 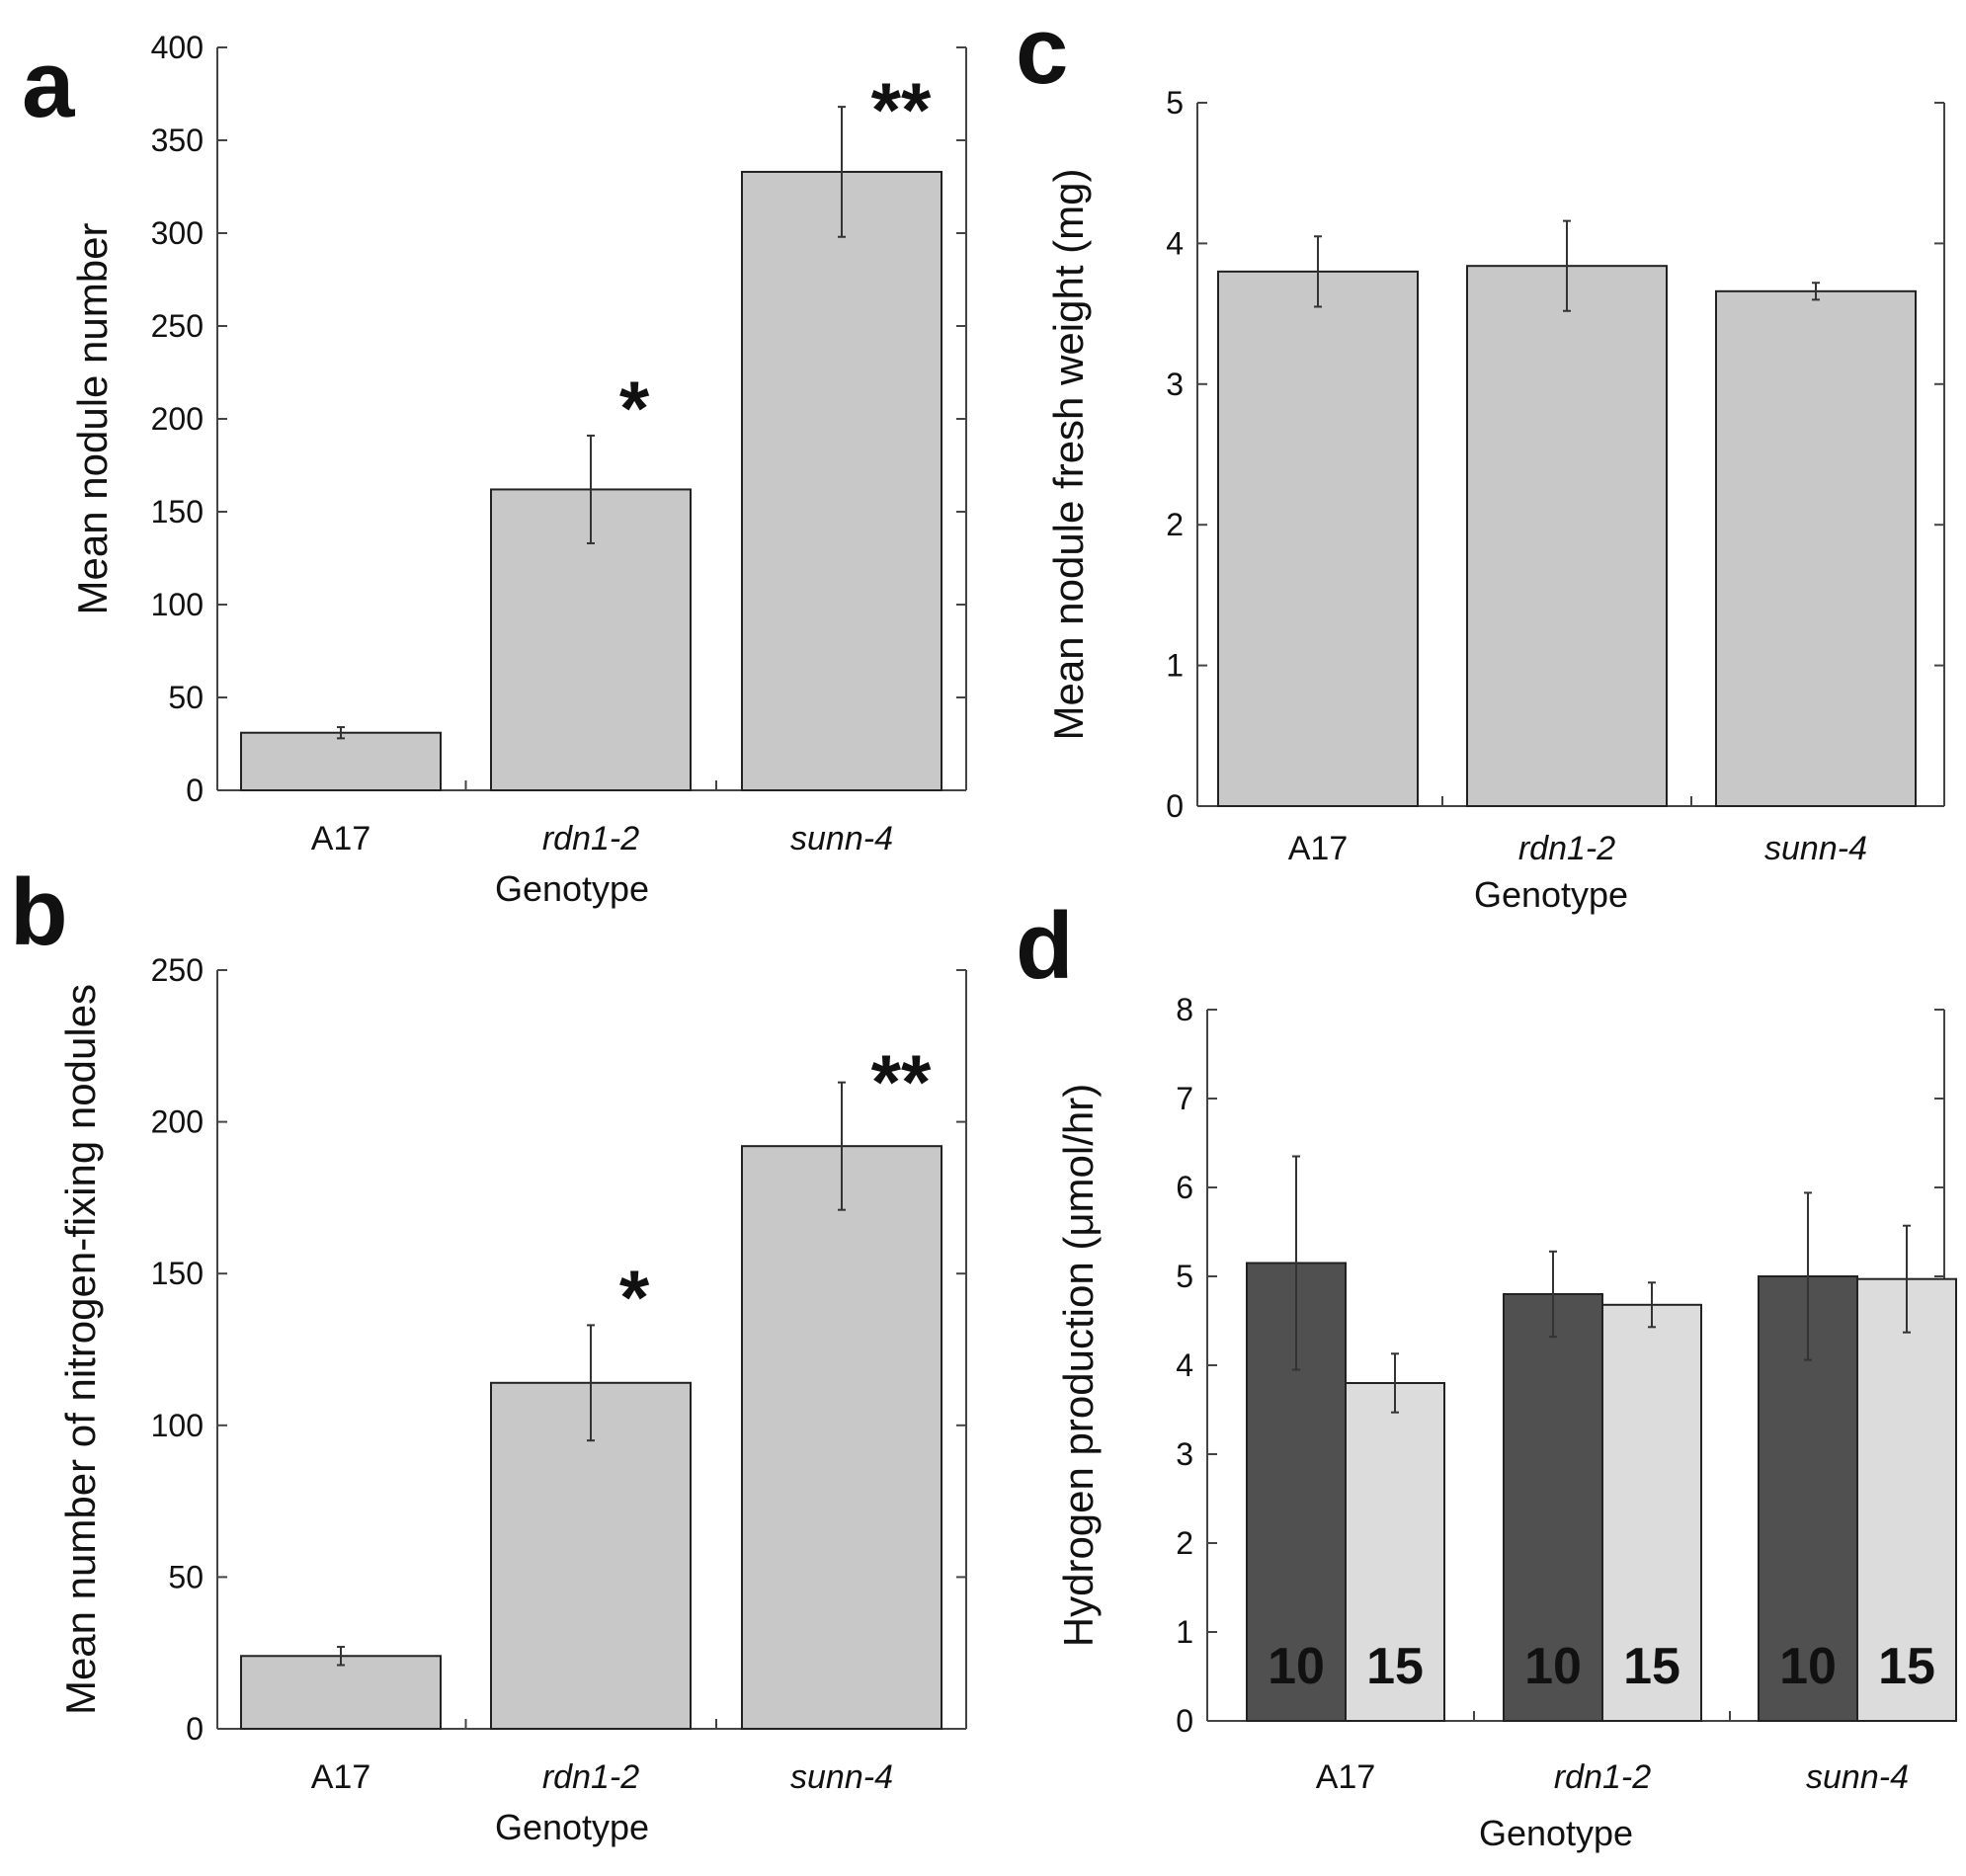 I want to click on panel-d-category-label-0: A17, so click(x=1346, y=1777).